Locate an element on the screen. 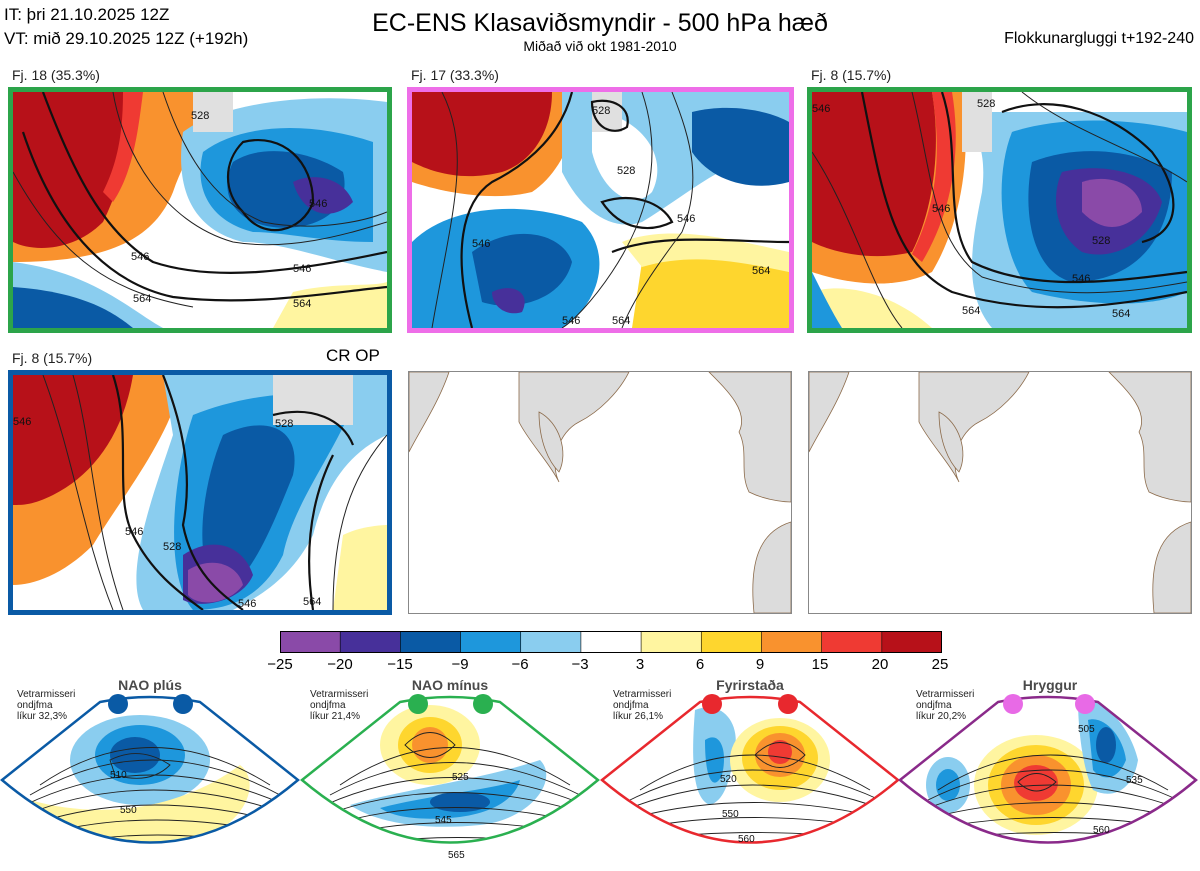 The image size is (1200, 871). panel-4-label: Fj. 8 (15.7%) is located at coordinates (52, 358).